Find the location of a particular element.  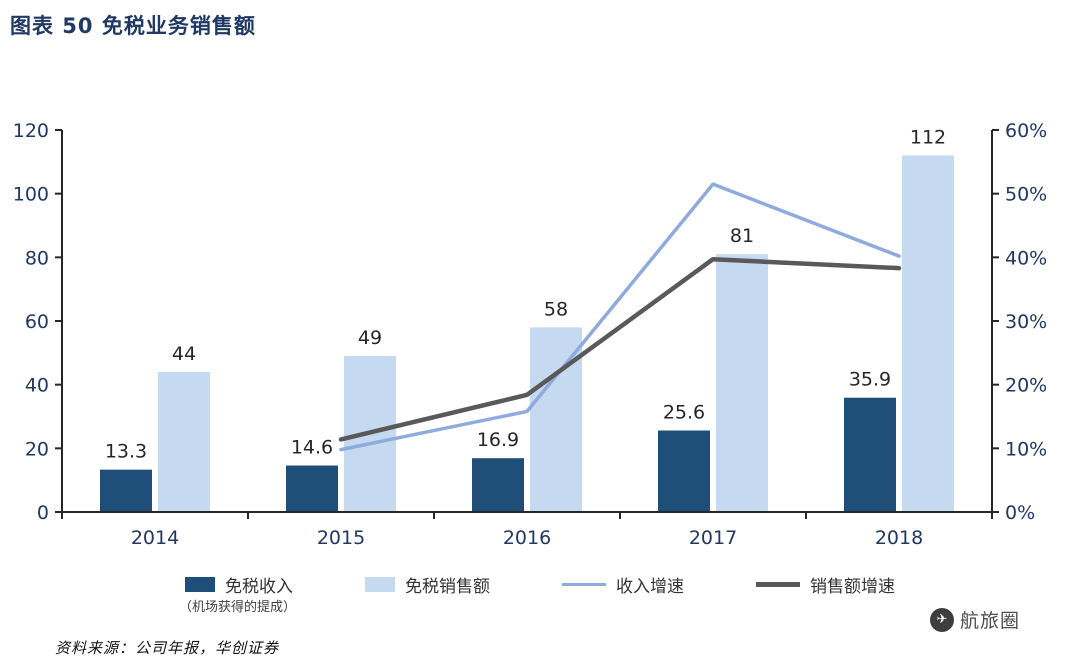

chart-legend: 免税收入 （机场获得的提成） 免税销售额 收入增速 销售额增速 is located at coordinates (540, 593).